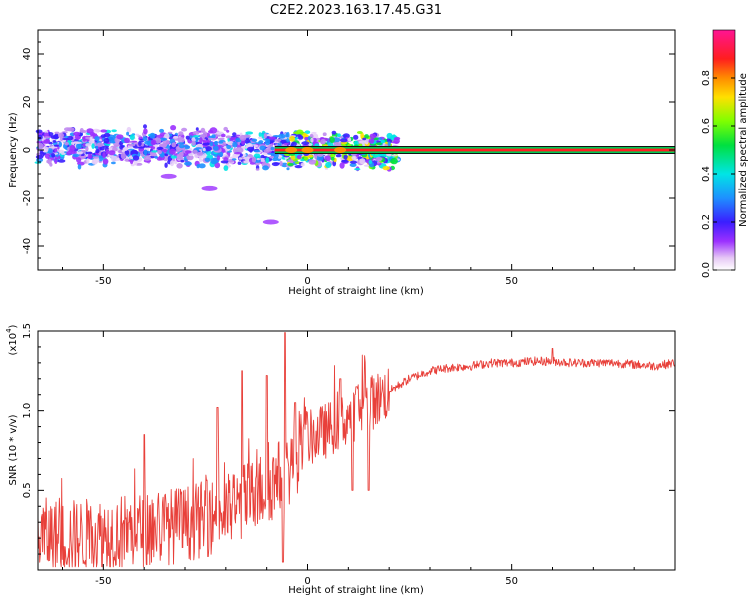 Image resolution: width=750 pixels, height=600 pixels. I want to click on carrier-hotspot, so click(340, 150).